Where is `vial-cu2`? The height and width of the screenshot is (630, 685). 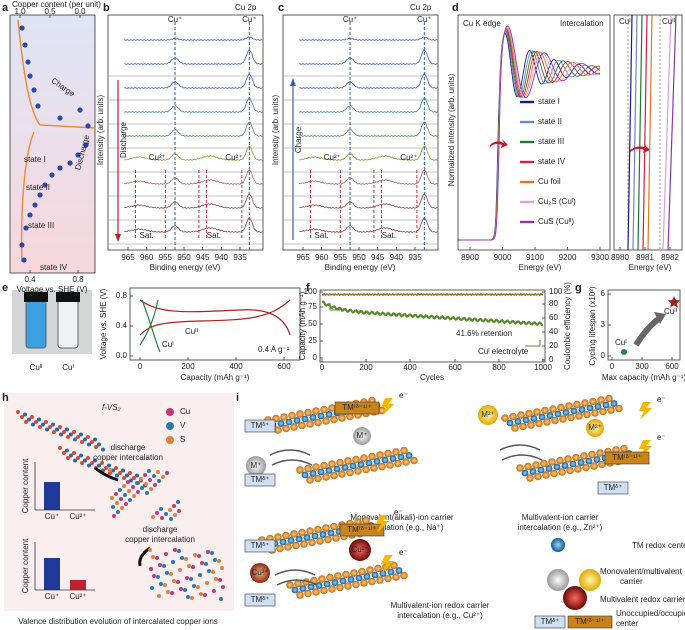 vial-cu2 is located at coordinates (36, 324).